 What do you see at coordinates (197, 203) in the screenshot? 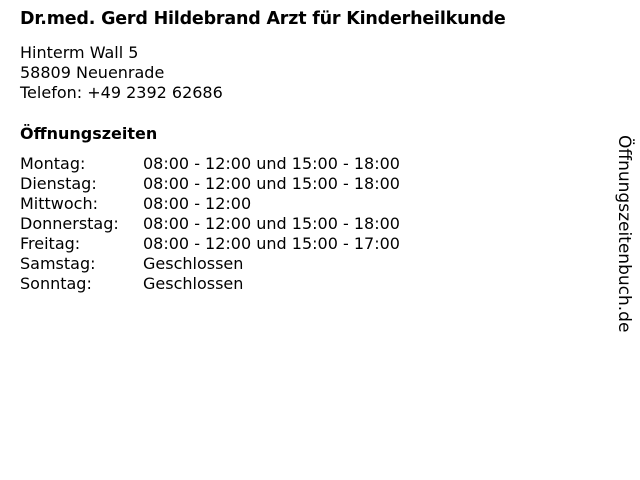
I see `time: 08:00 - 12:00` at bounding box center [197, 203].